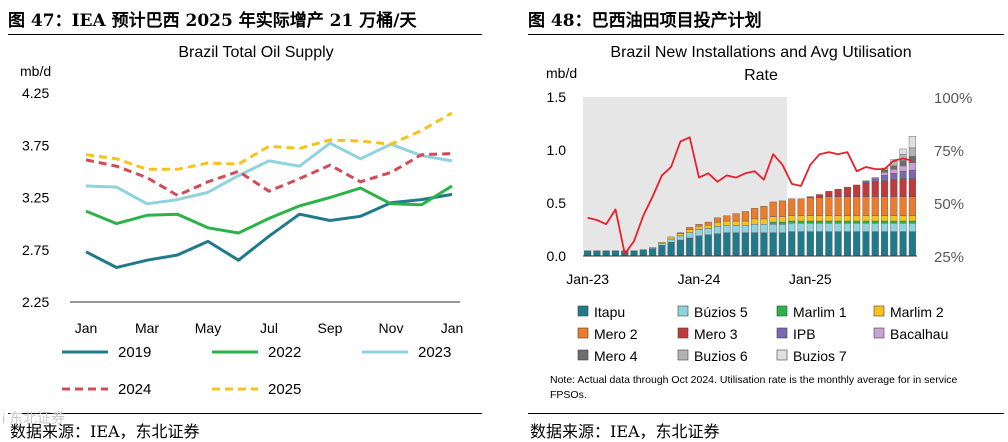 The image size is (1008, 442). Describe the element at coordinates (35, 71) in the screenshot. I see `y-axis-label: mb/d` at that location.